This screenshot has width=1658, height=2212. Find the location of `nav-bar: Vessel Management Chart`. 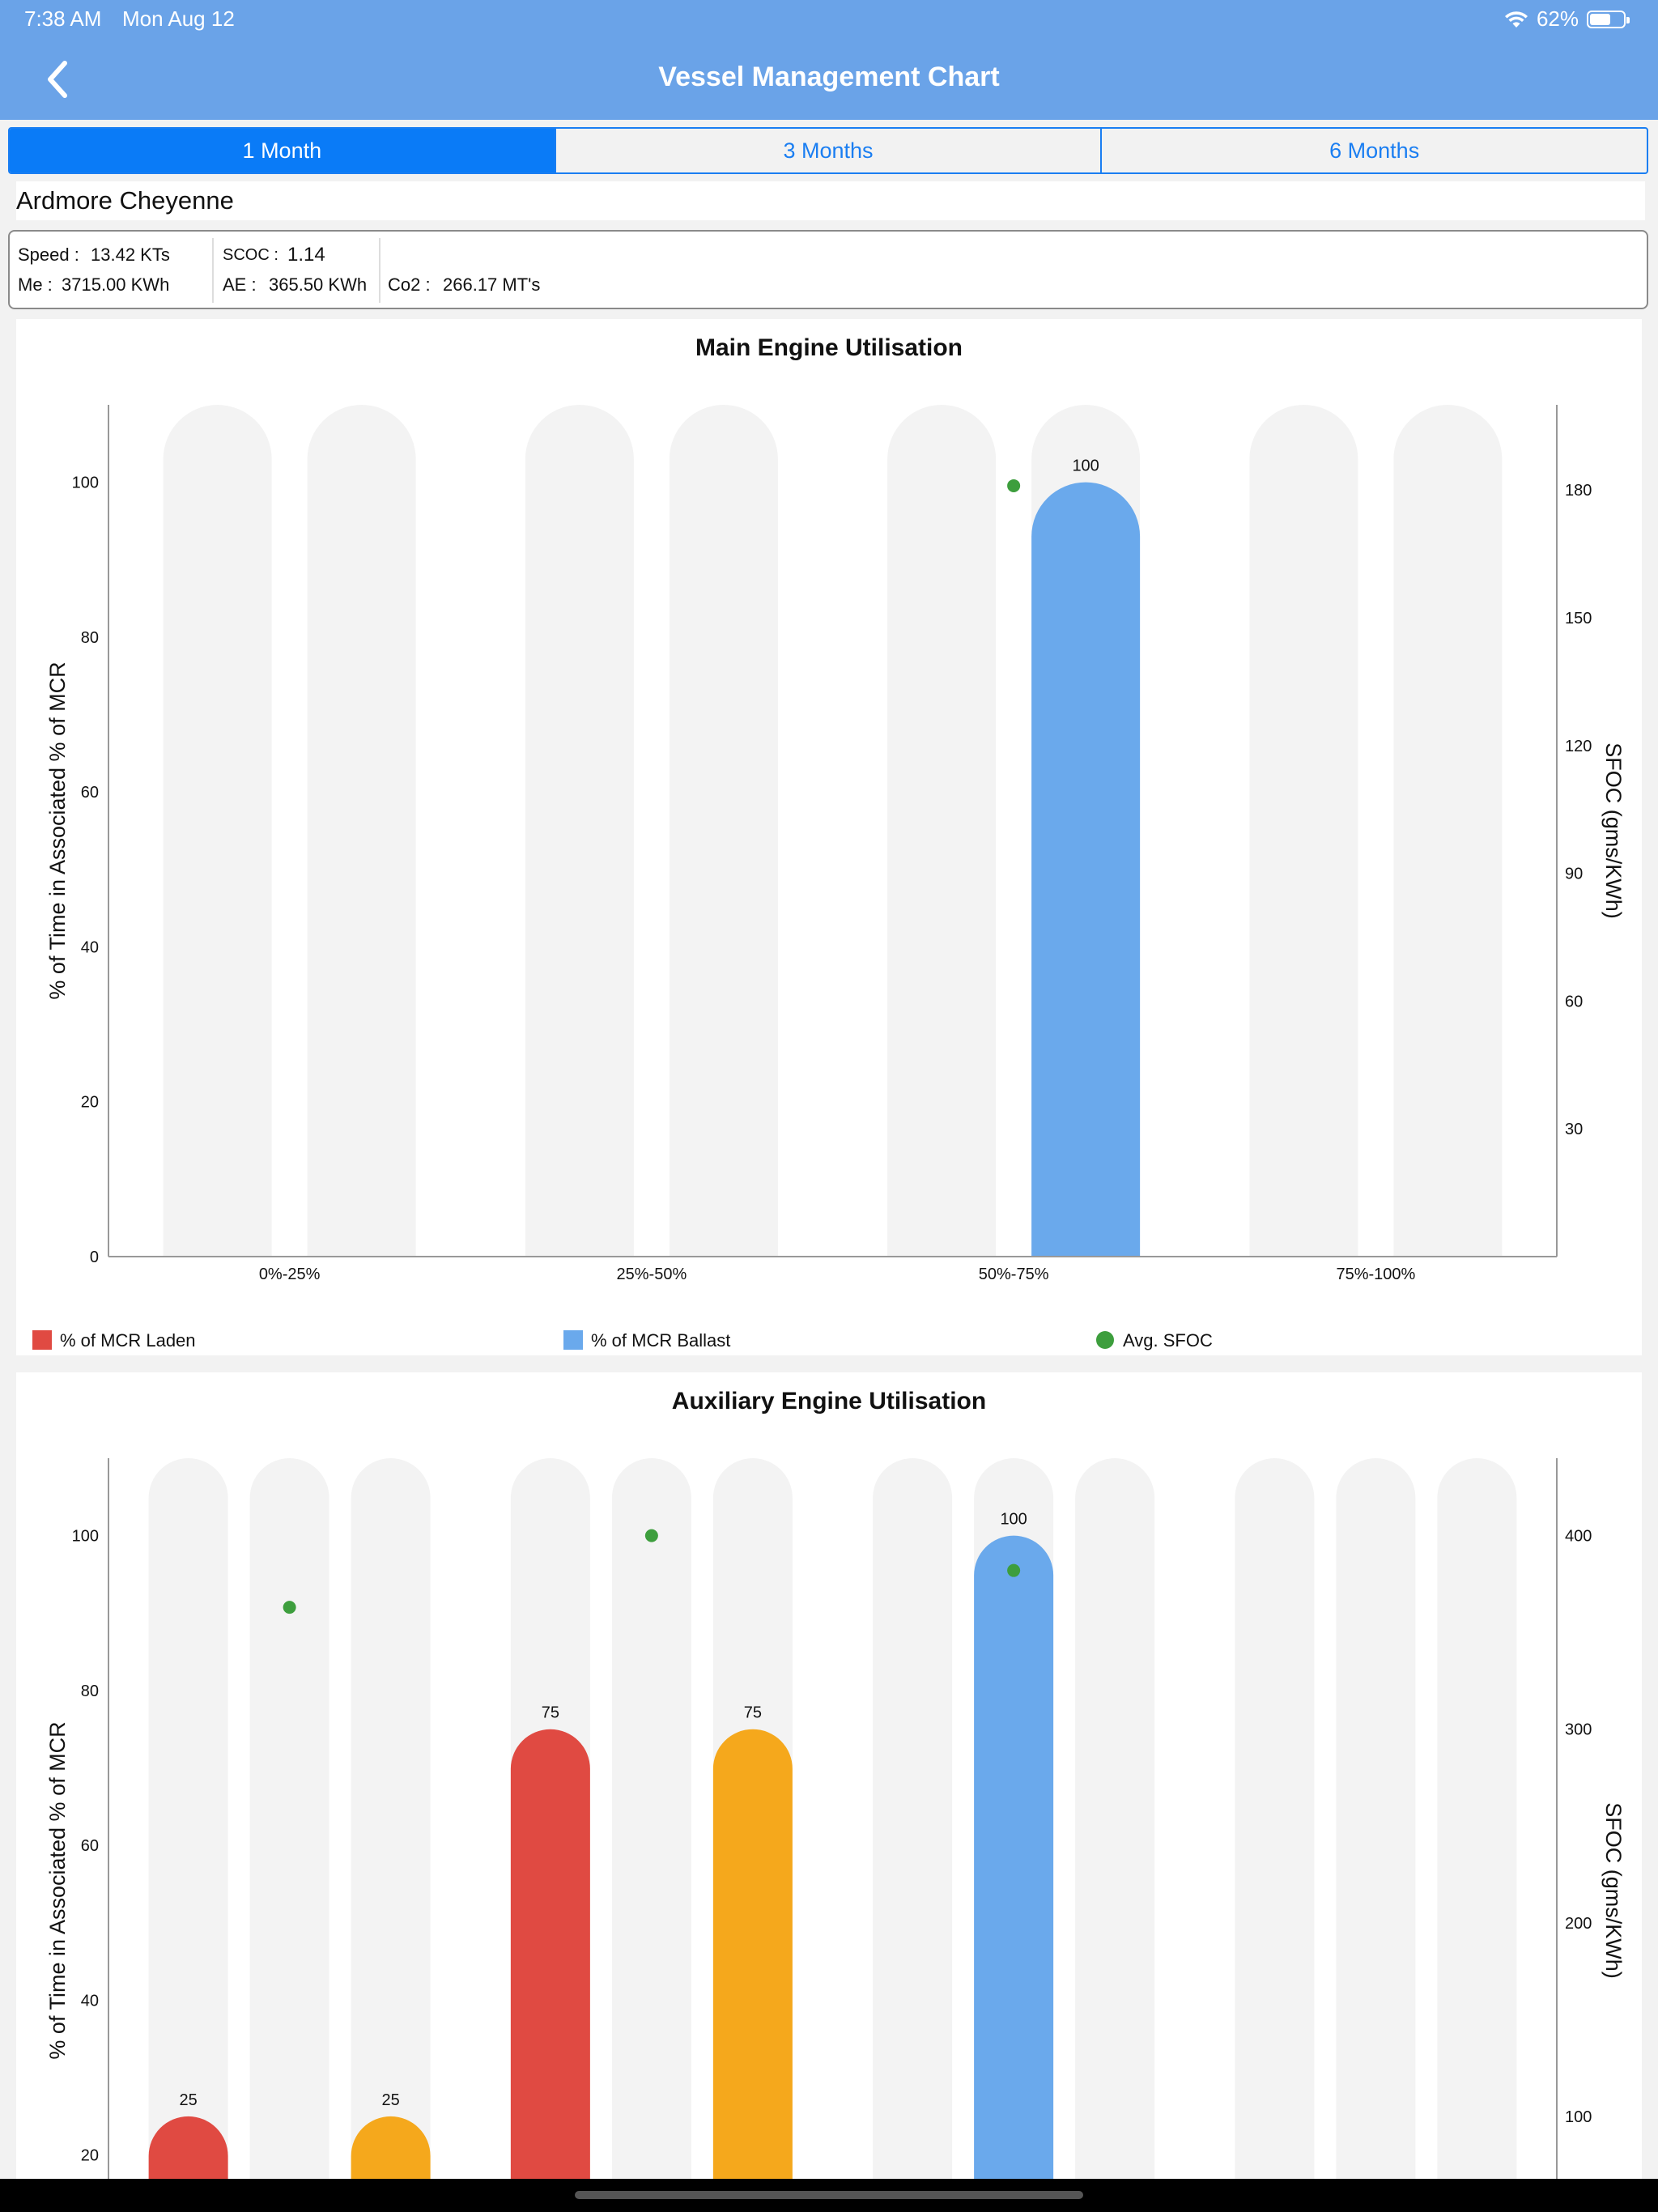

nav-bar: Vessel Management Chart is located at coordinates (829, 79).